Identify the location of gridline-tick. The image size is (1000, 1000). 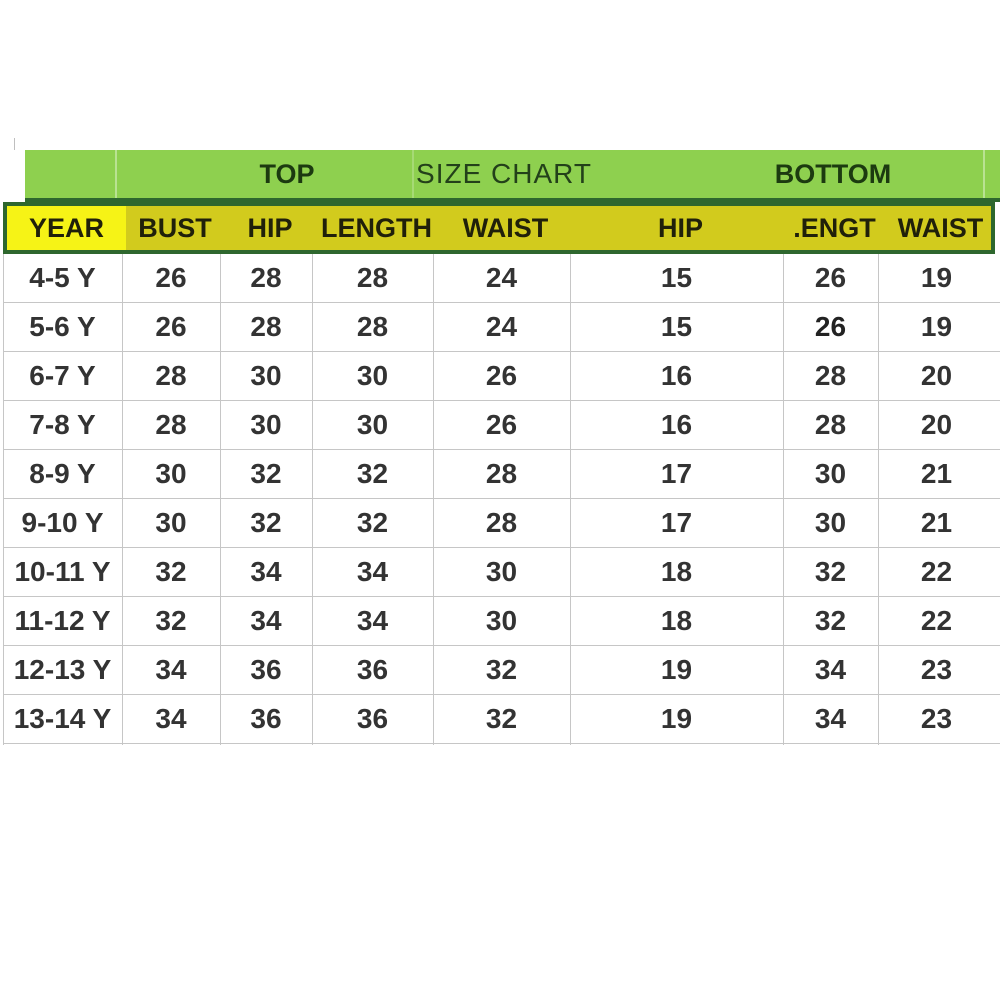
(14, 144).